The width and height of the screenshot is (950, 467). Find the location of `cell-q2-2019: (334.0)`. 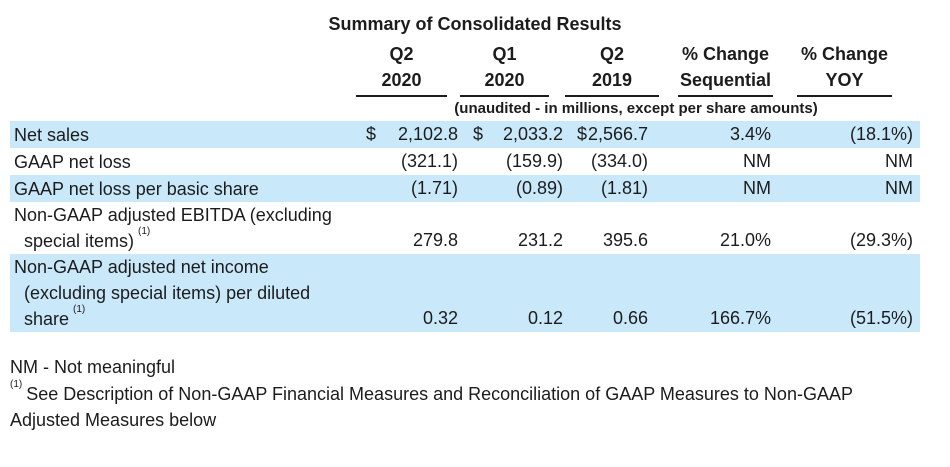

cell-q2-2019: (334.0) is located at coordinates (619, 161).